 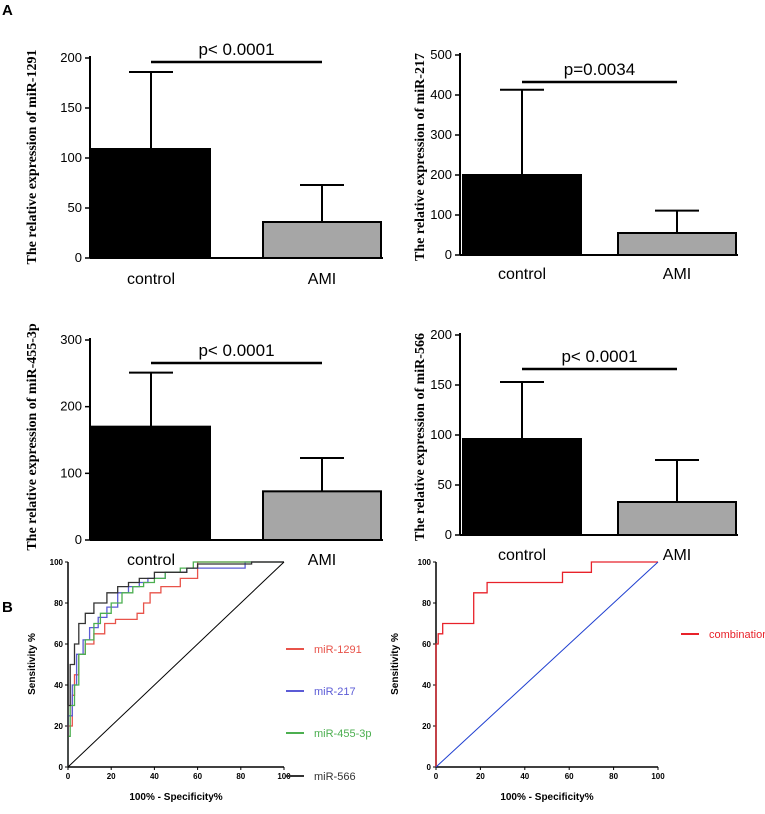 What do you see at coordinates (335, 692) in the screenshot?
I see `legend-label: miR-217` at bounding box center [335, 692].